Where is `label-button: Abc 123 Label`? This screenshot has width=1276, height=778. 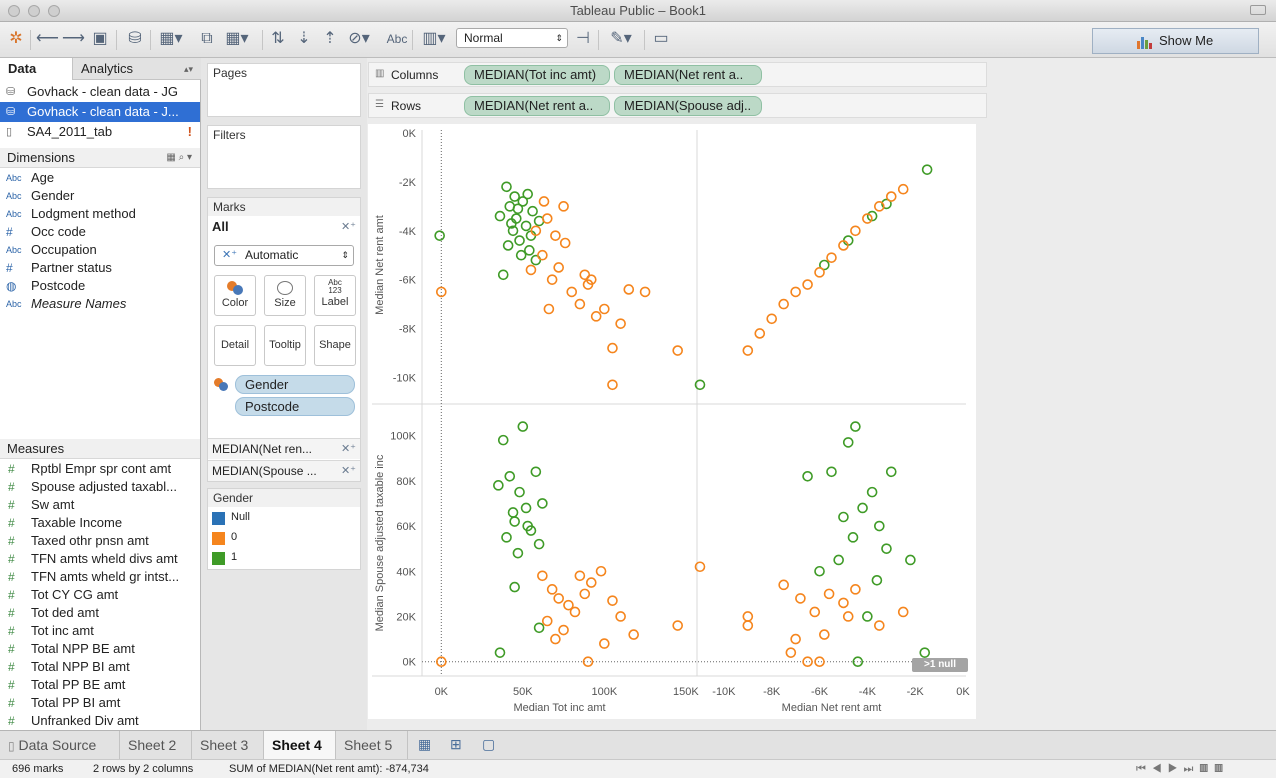 label-button: Abc 123 Label is located at coordinates (335, 295).